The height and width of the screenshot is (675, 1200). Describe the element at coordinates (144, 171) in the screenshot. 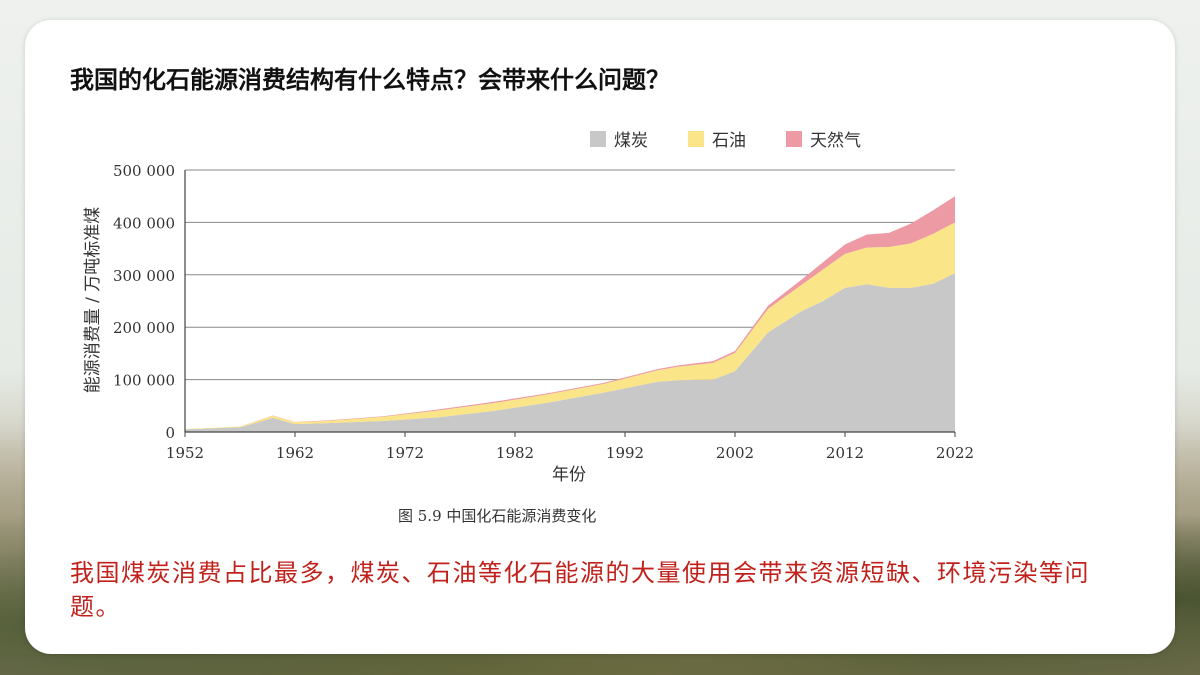

I see `y-tick-label: 500 000` at that location.